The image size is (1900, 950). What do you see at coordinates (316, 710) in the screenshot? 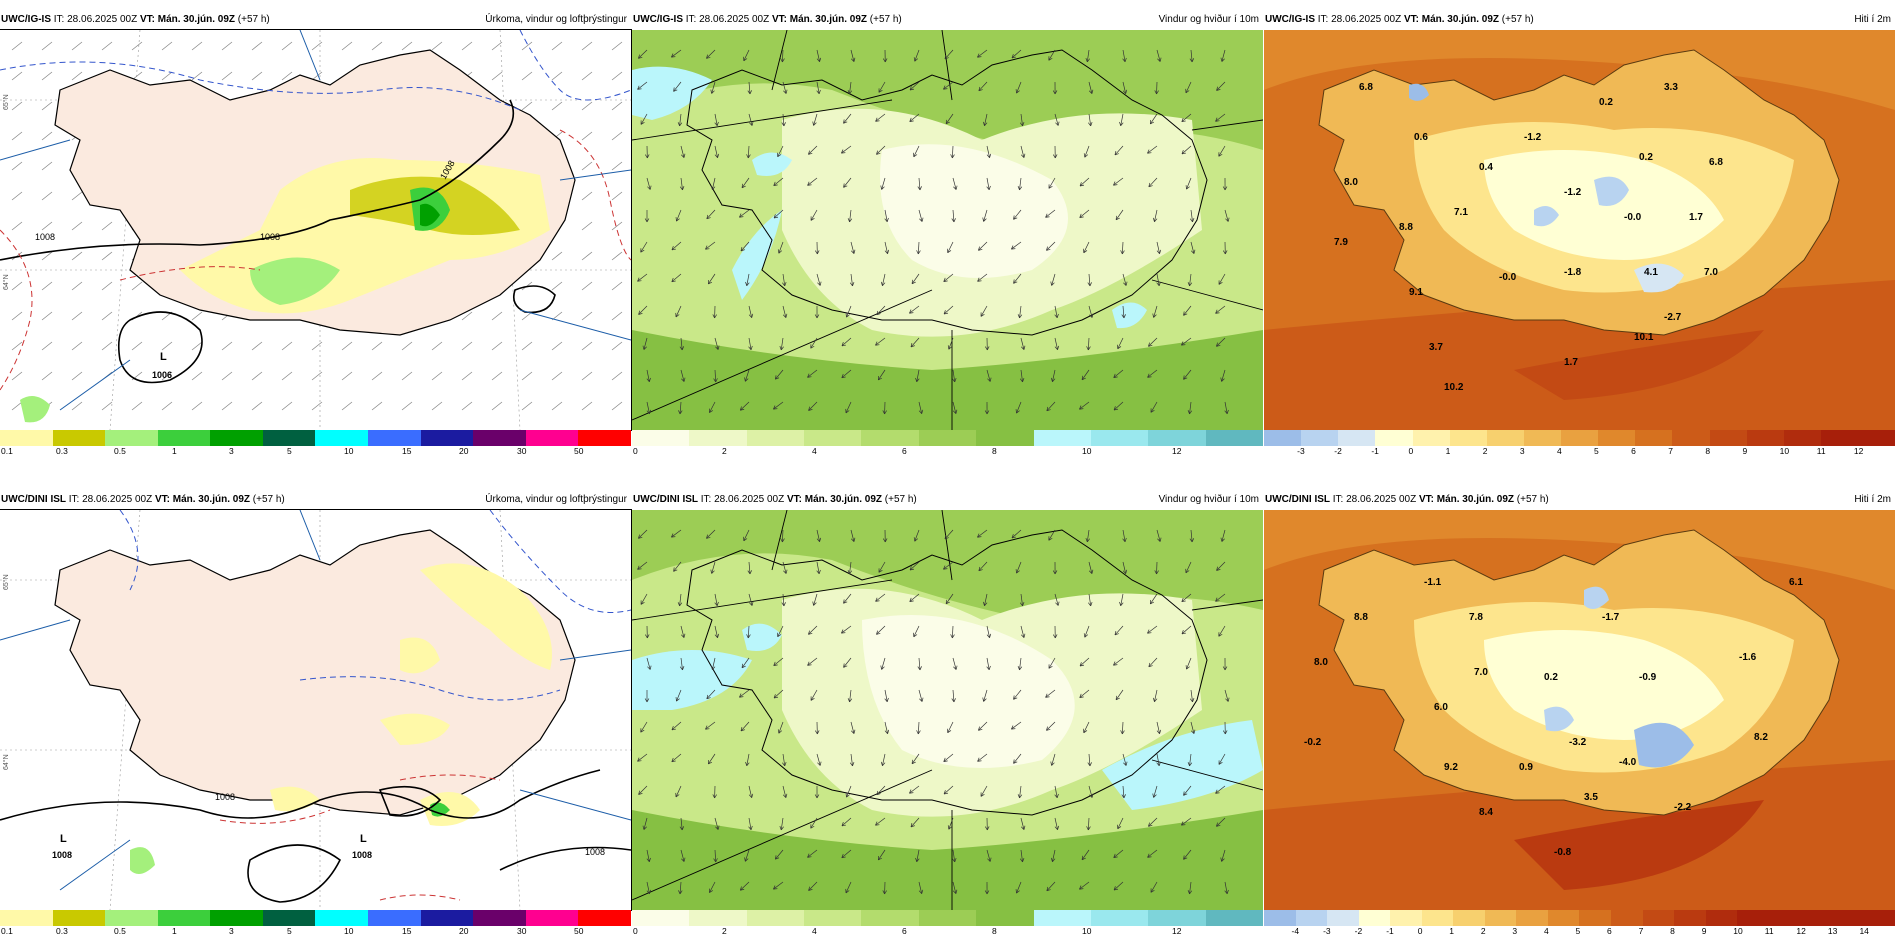
I see `precip-map: L 1008 L 1008 1008 1008 65°N 64°N` at bounding box center [316, 710].